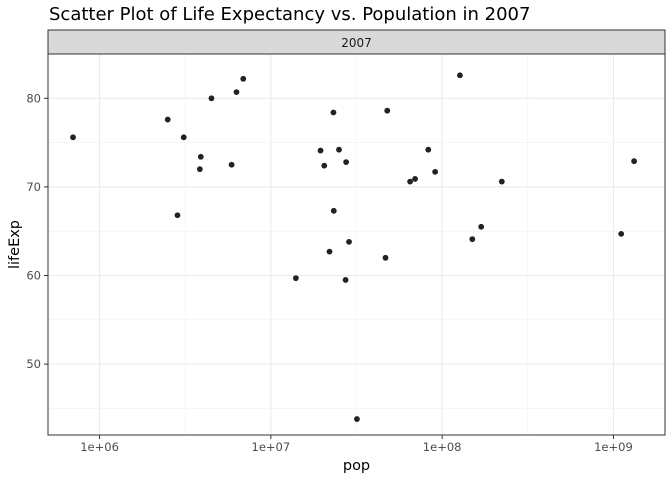  What do you see at coordinates (15, 244) in the screenshot?
I see `y-axis-title: lifeExp` at bounding box center [15, 244].